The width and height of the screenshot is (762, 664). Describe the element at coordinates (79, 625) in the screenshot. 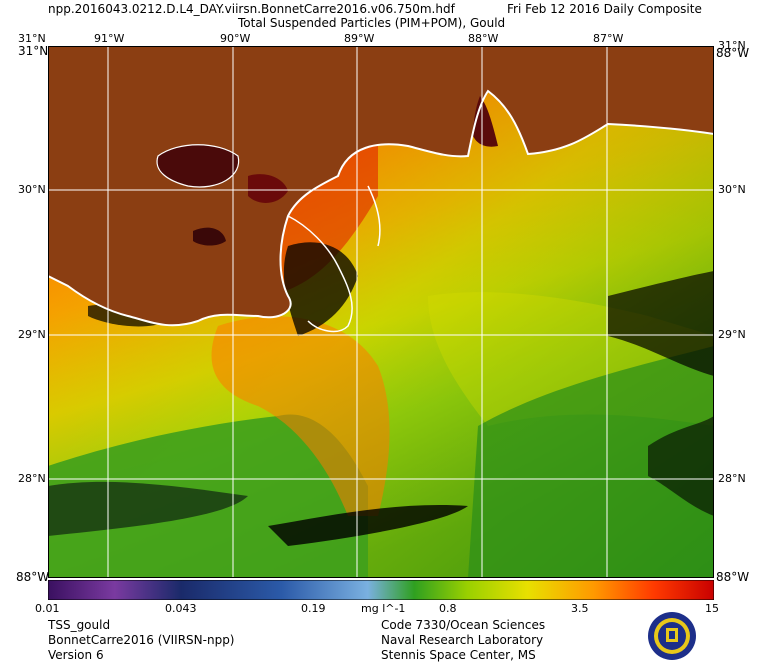

I see `footer-product-id: TSS_gould` at that location.